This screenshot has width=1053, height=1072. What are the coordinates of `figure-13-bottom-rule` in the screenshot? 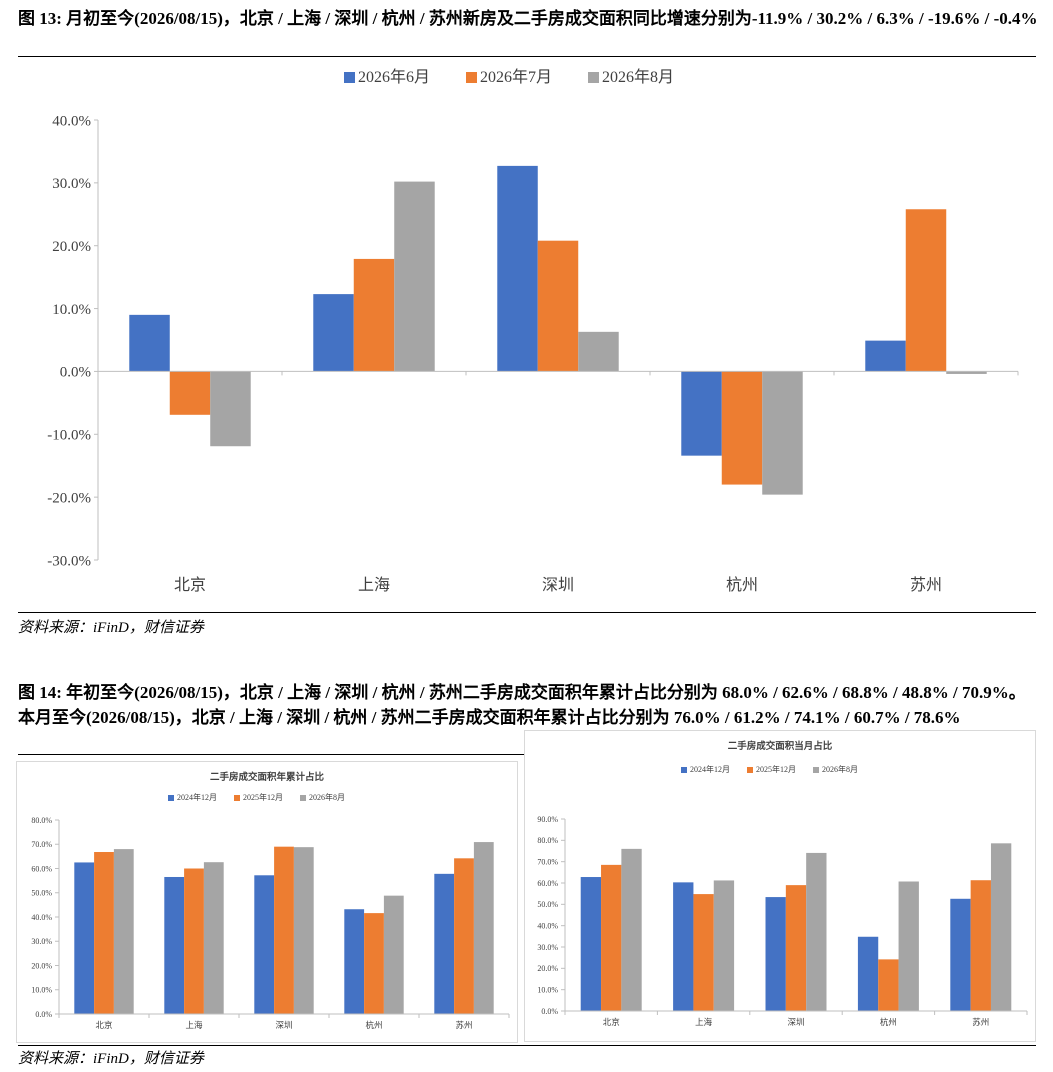 It's located at (527, 612).